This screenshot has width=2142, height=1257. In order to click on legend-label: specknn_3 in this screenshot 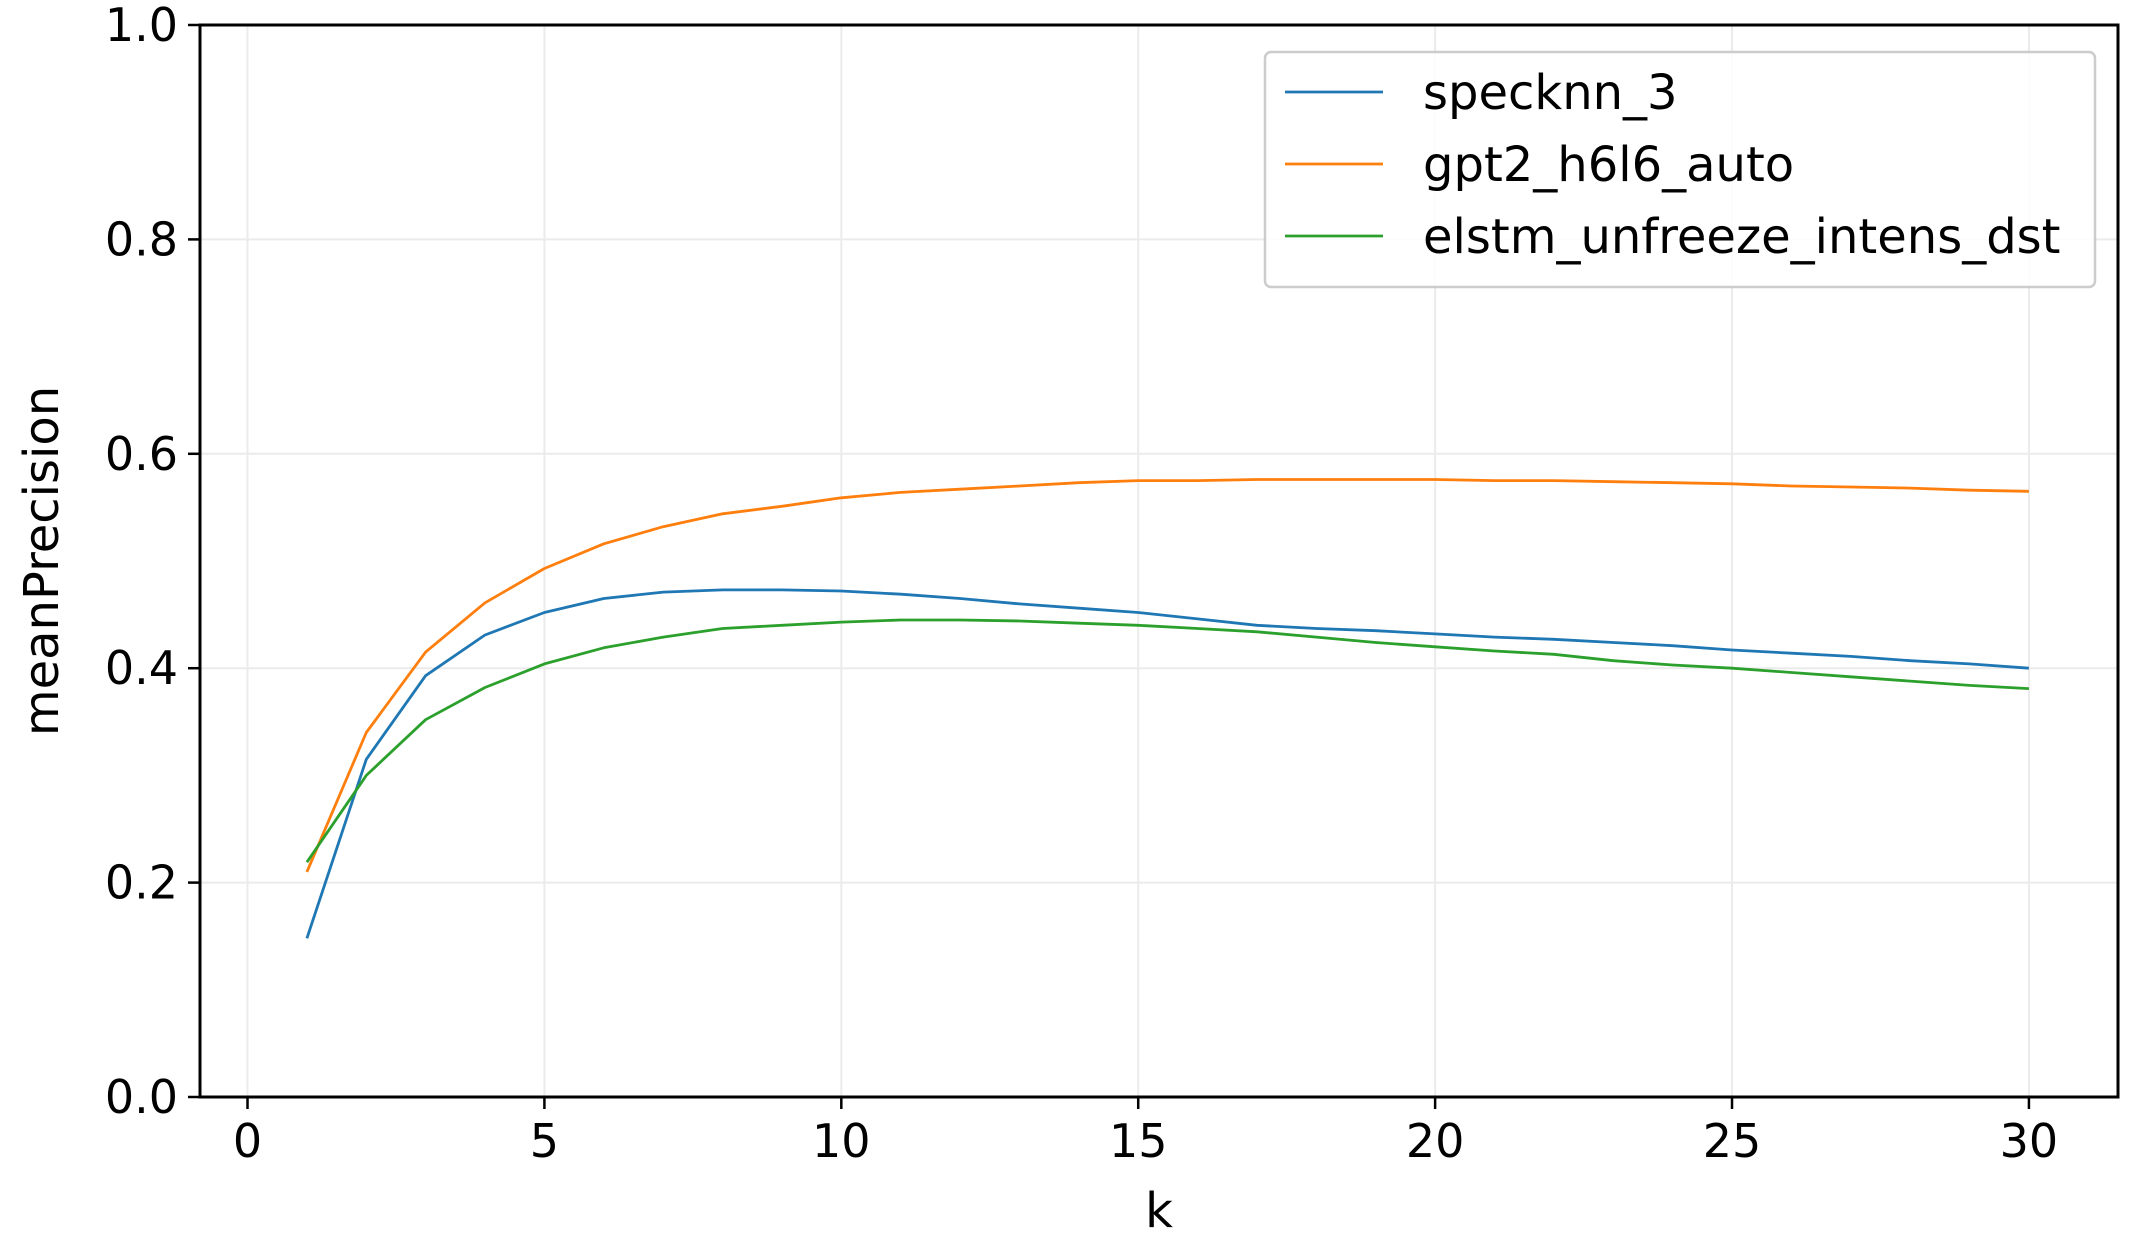, I will do `click(1550, 93)`.